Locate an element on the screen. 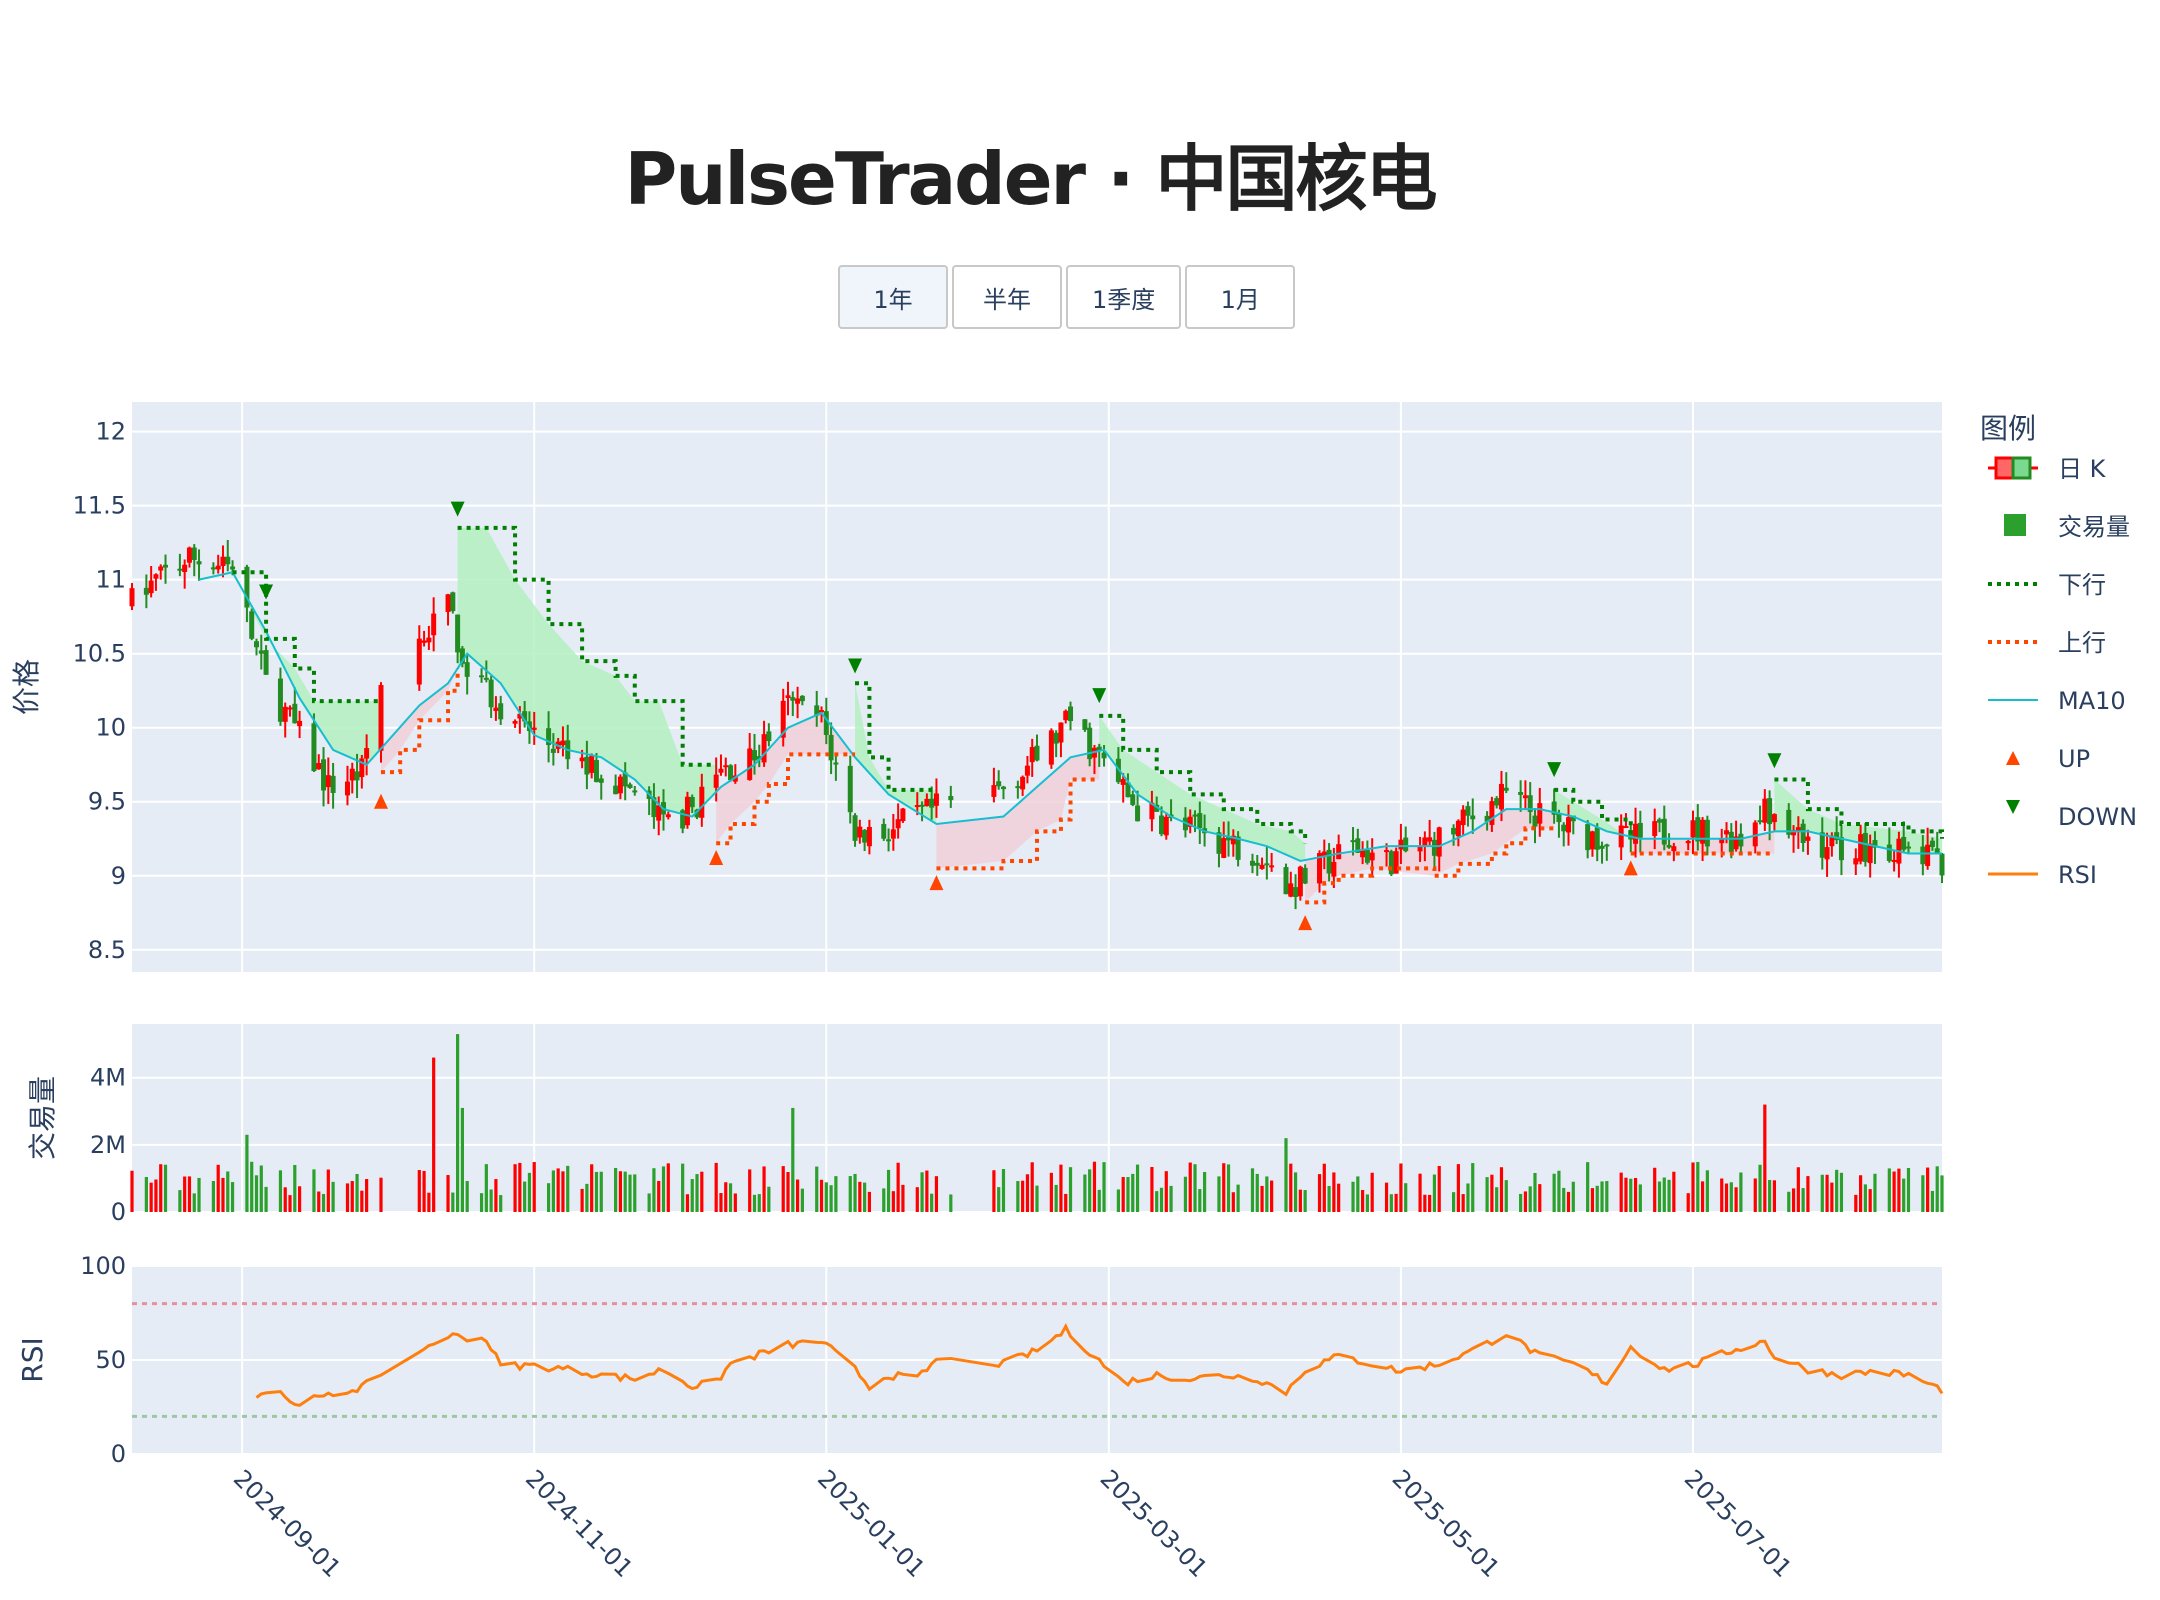 This screenshot has height=1600, width=2160. price-axis-title: 价格 is located at coordinates (26, 687).